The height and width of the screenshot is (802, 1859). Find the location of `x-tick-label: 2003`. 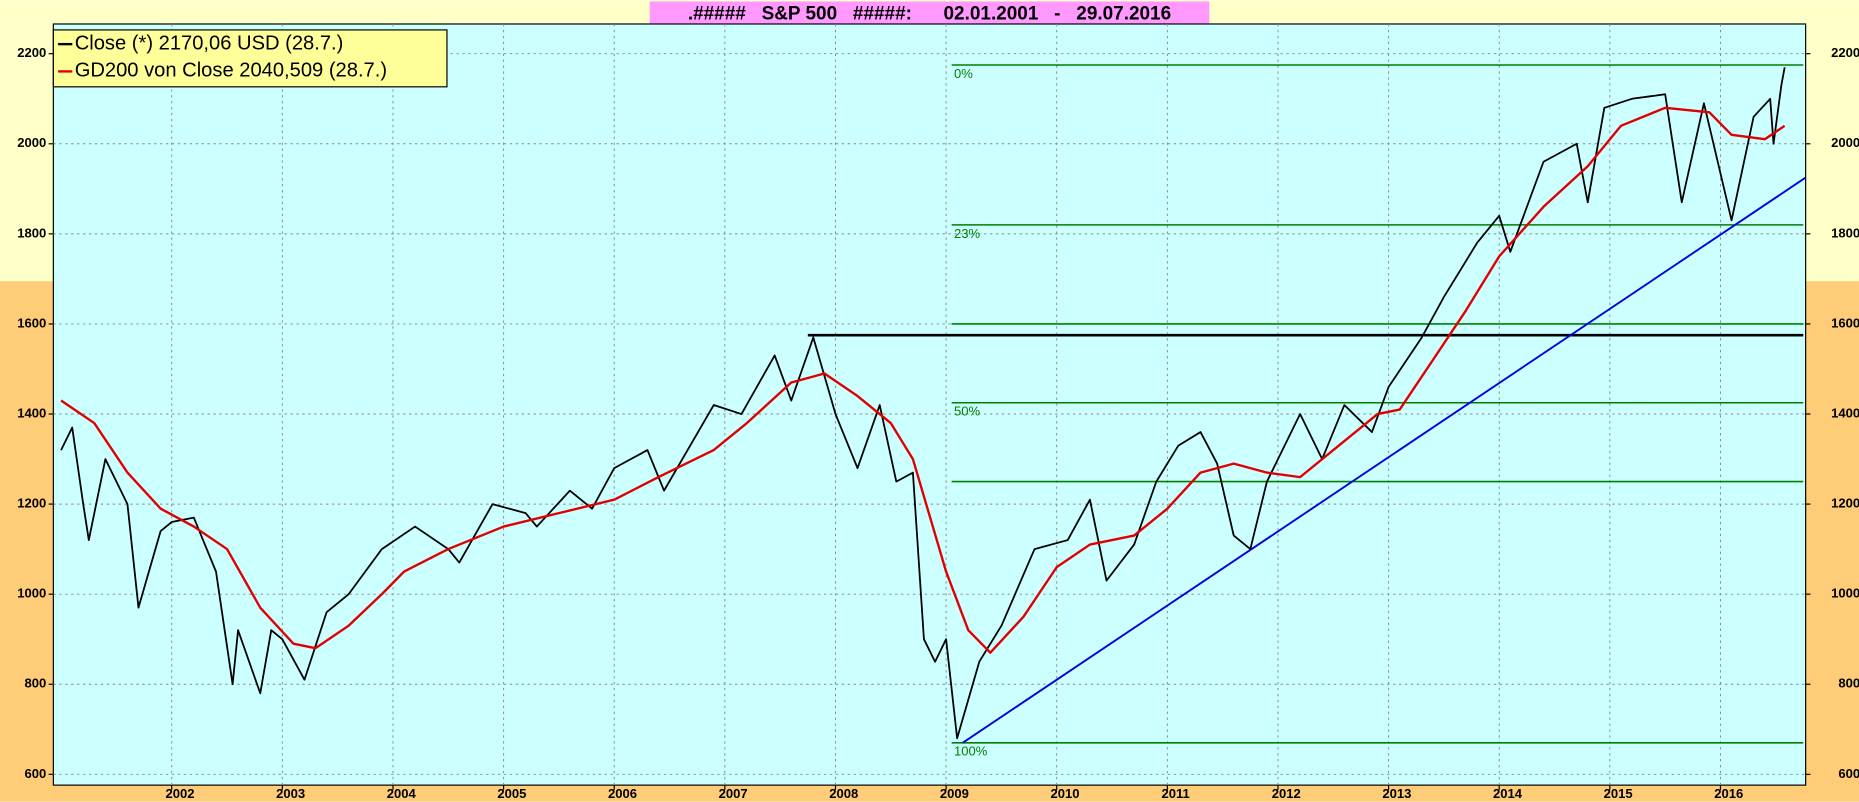

x-tick-label: 2003 is located at coordinates (290, 793).